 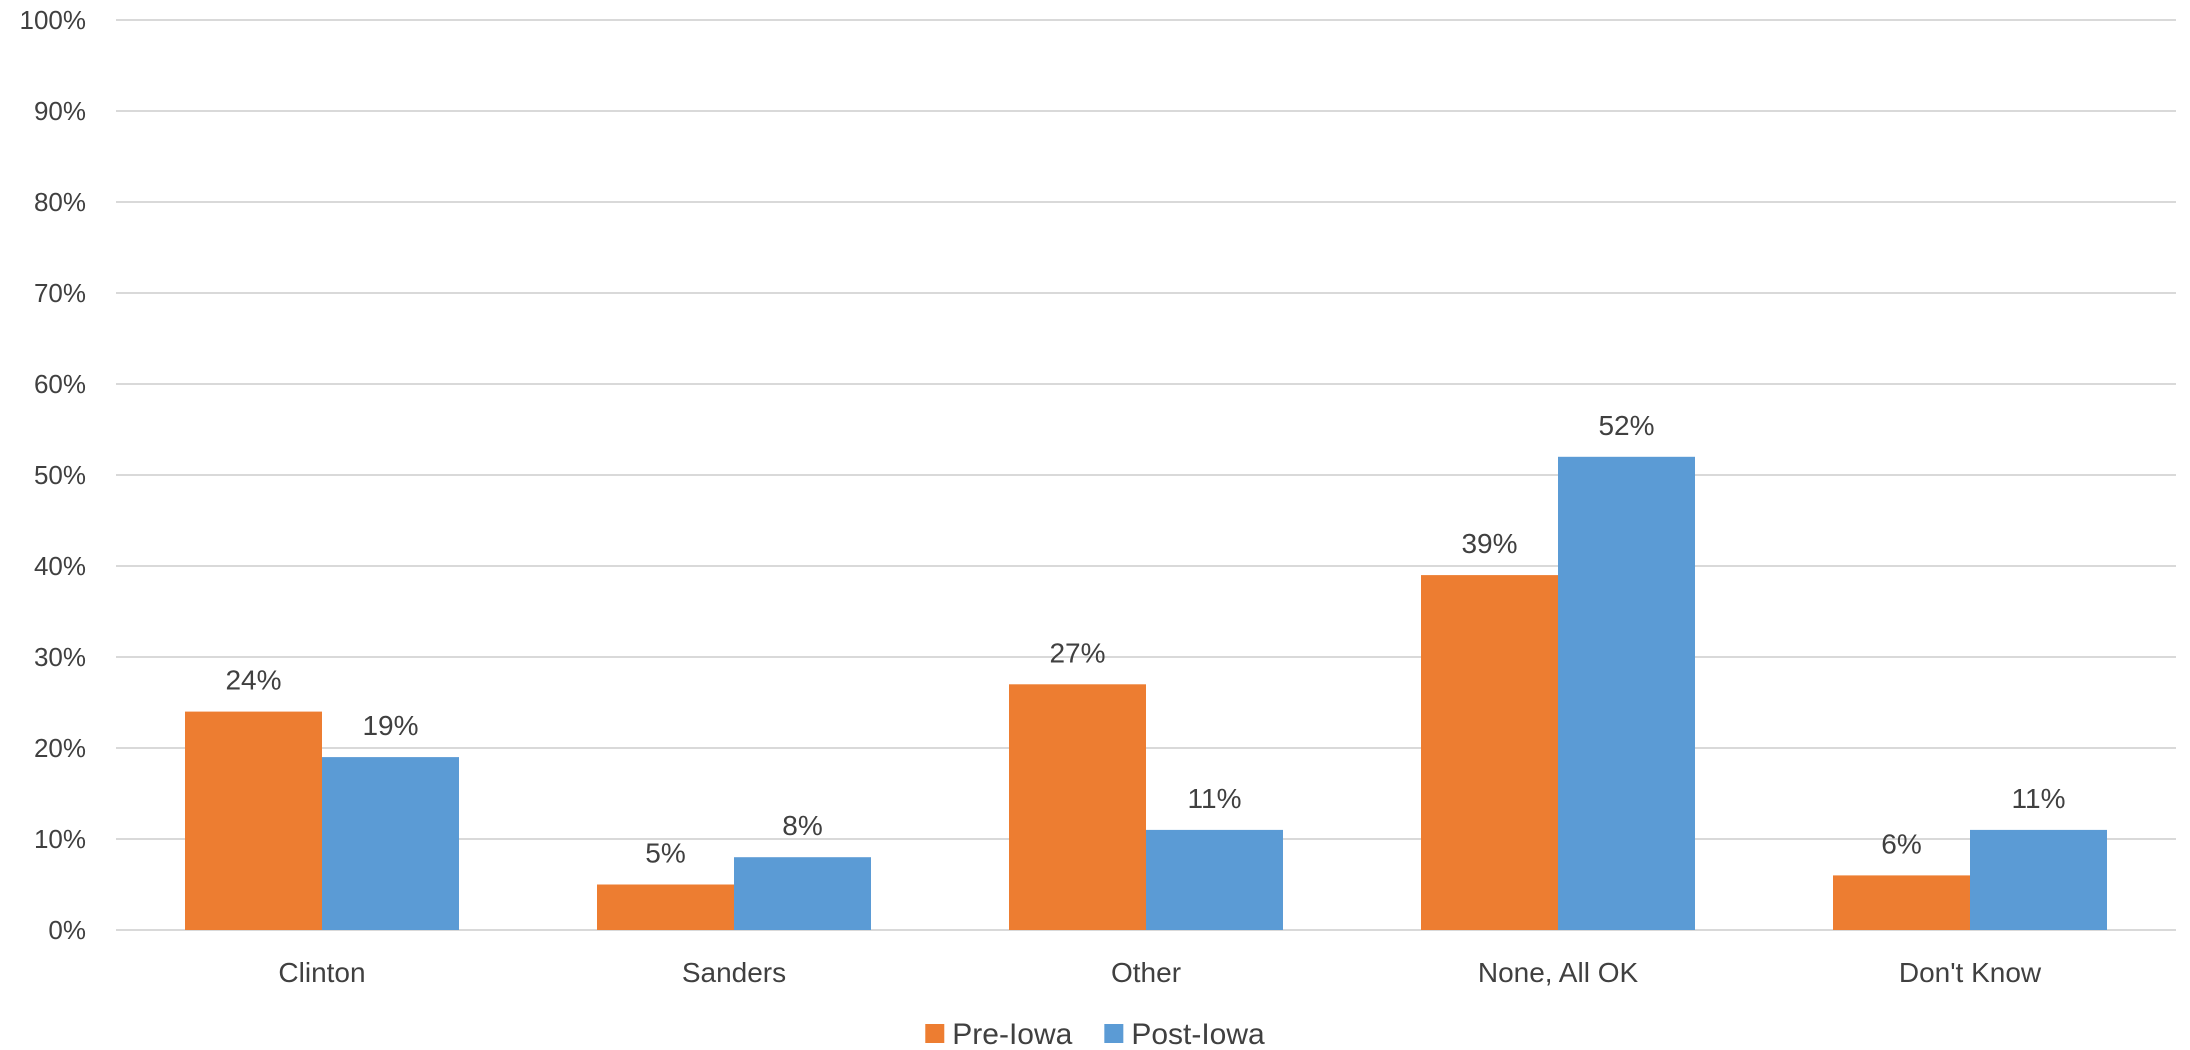 What do you see at coordinates (60, 657) in the screenshot?
I see `y-tick-label: 30%` at bounding box center [60, 657].